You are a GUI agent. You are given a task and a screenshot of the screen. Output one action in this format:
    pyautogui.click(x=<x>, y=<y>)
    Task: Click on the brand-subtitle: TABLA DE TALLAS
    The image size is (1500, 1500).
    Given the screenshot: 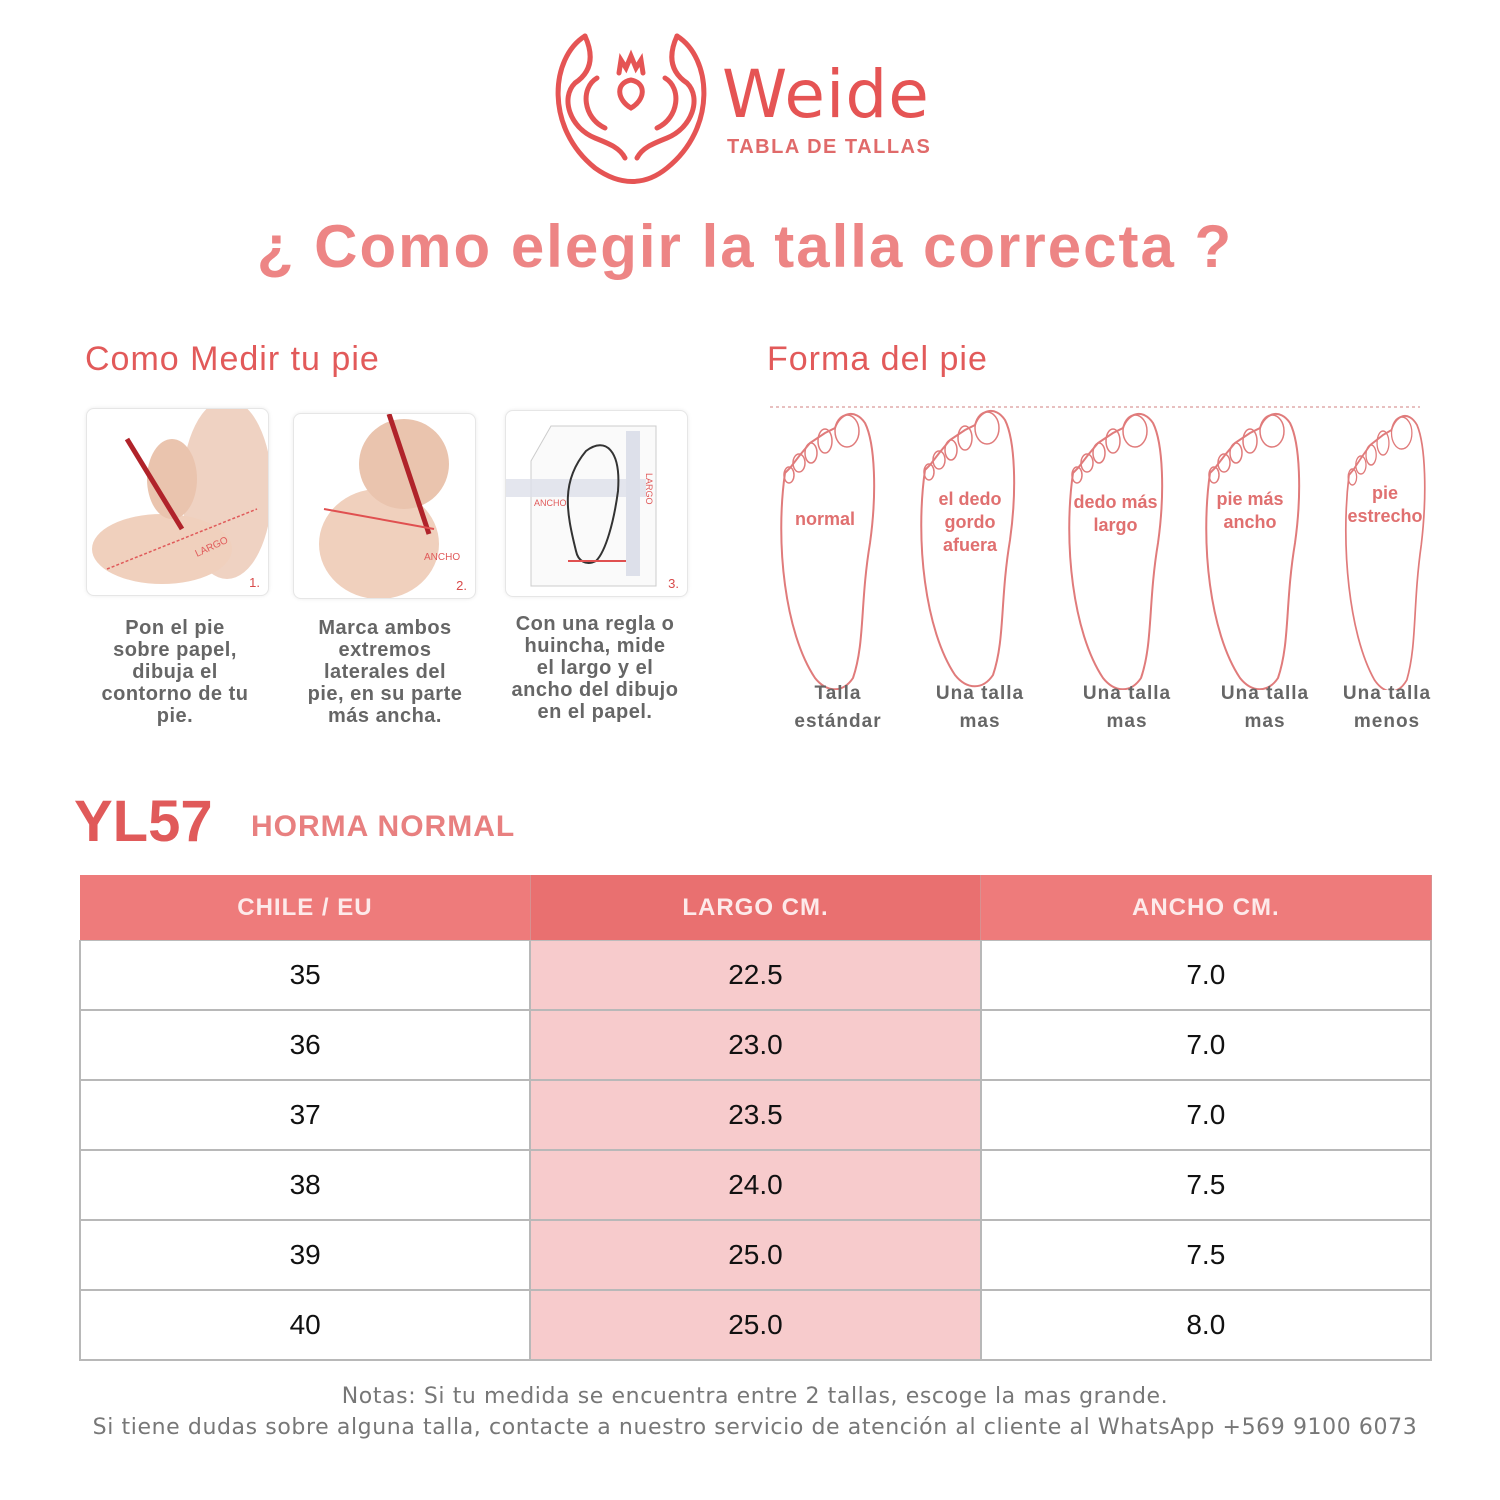 What is the action you would take?
    pyautogui.click(x=829, y=147)
    